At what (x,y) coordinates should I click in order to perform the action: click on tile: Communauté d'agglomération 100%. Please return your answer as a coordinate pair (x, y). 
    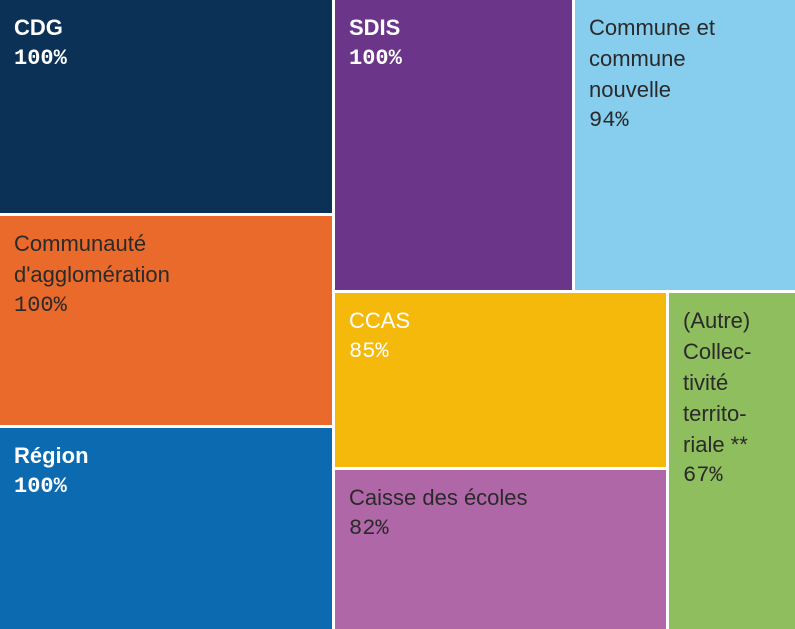
    Looking at the image, I should click on (166, 320).